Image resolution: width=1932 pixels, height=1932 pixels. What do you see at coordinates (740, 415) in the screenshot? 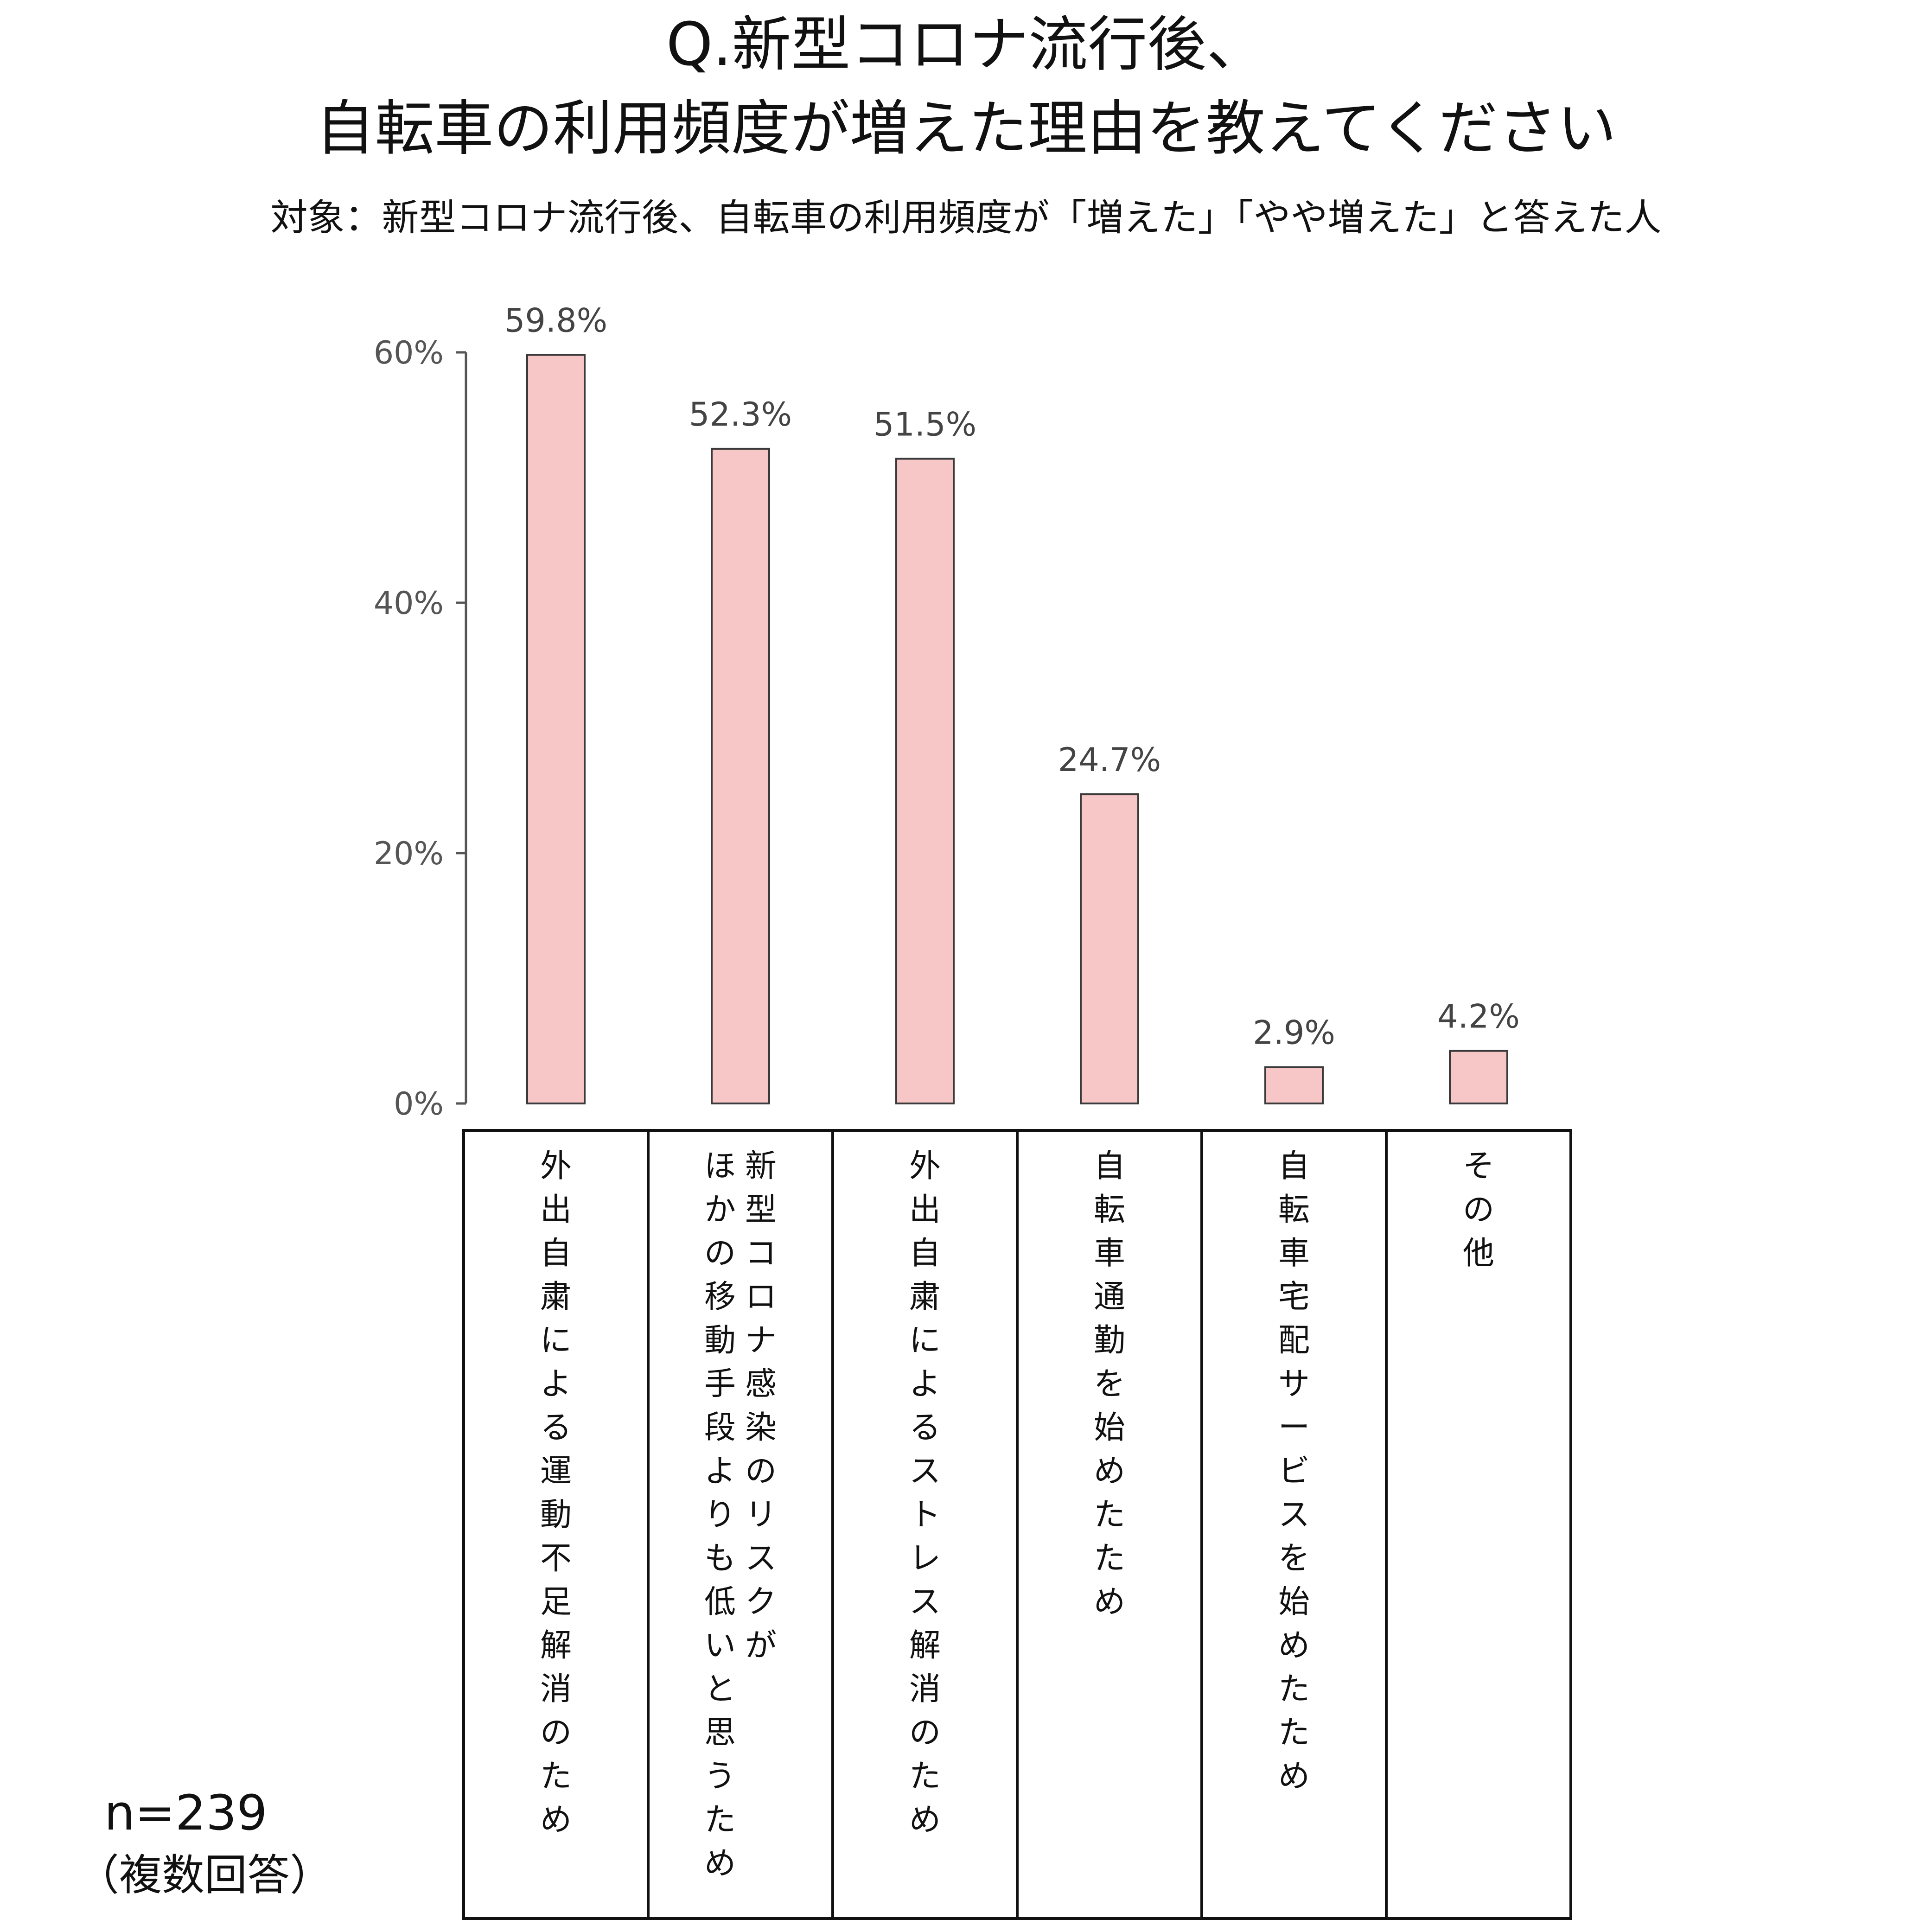
I see `value-label: 52.3%` at bounding box center [740, 415].